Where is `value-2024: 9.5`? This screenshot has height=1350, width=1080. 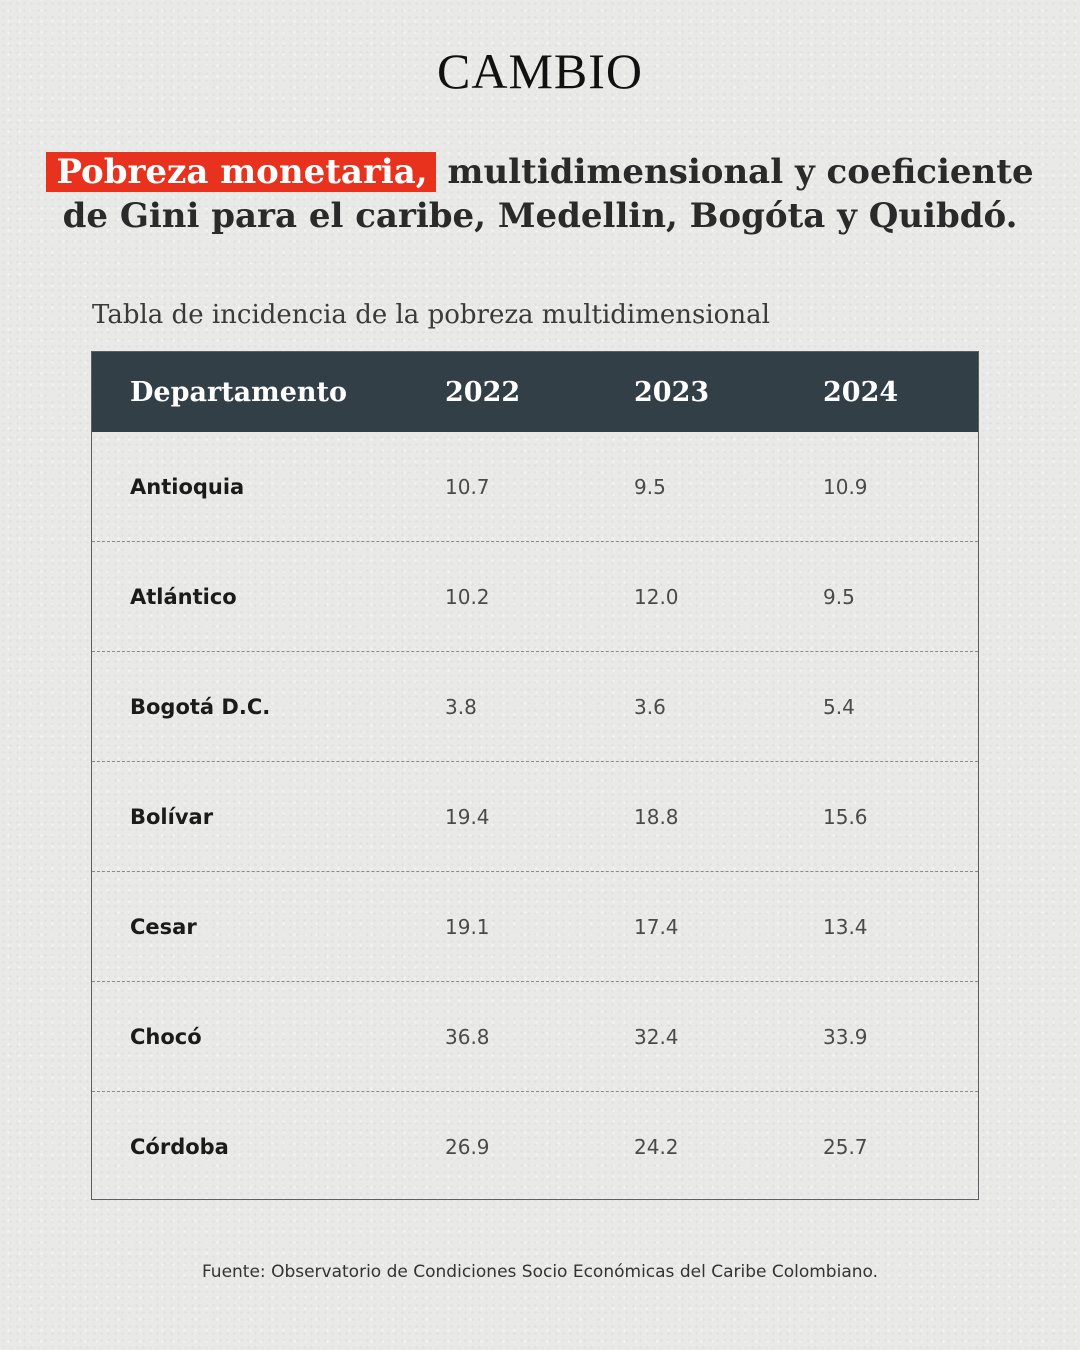 value-2024: 9.5 is located at coordinates (839, 596).